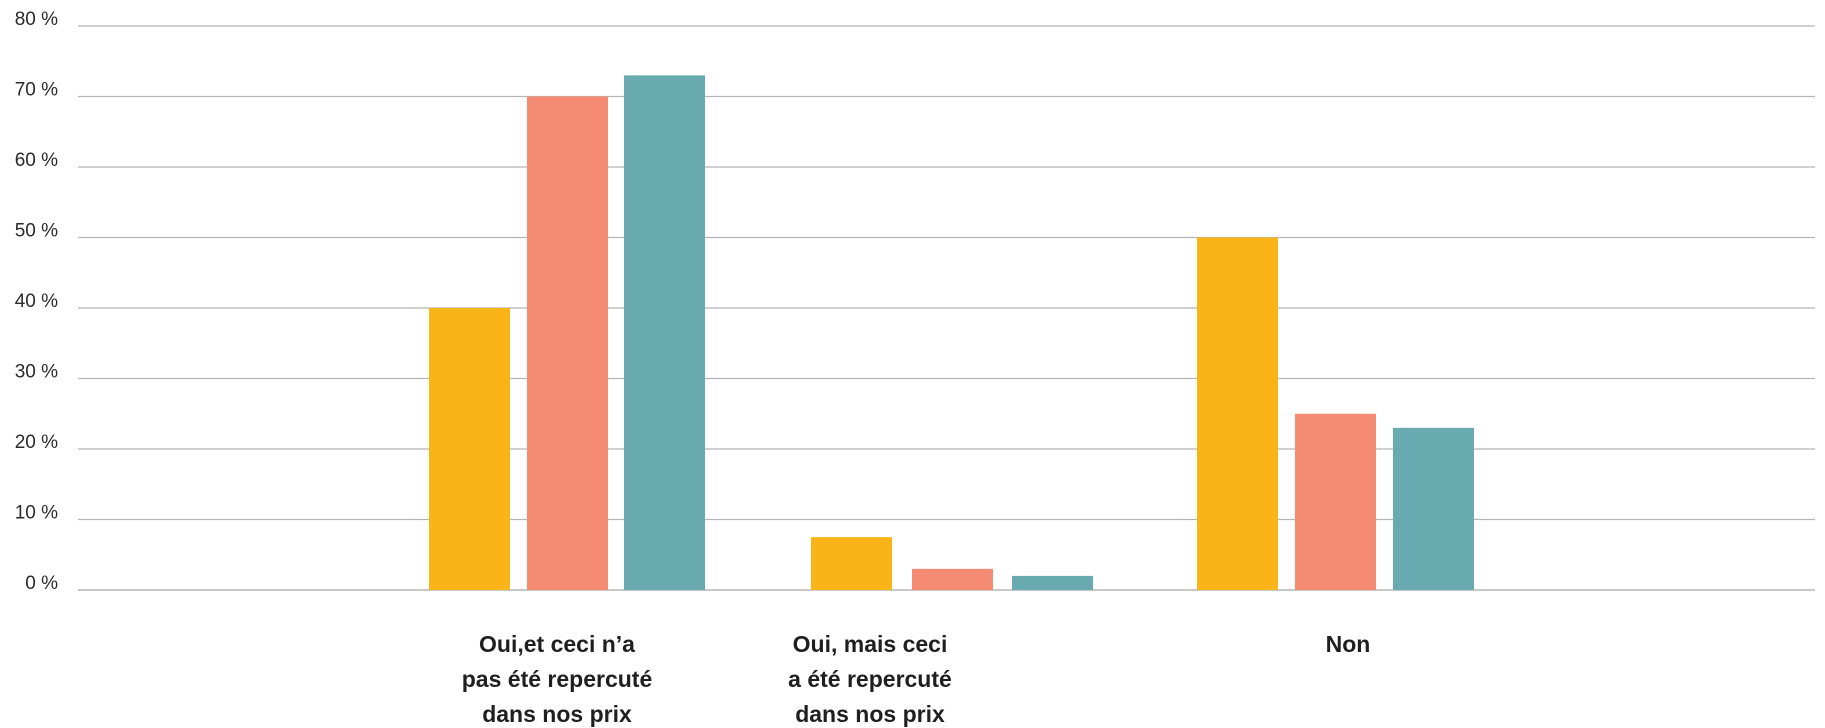  I want to click on category-label-line: a été repercuté, so click(870, 679).